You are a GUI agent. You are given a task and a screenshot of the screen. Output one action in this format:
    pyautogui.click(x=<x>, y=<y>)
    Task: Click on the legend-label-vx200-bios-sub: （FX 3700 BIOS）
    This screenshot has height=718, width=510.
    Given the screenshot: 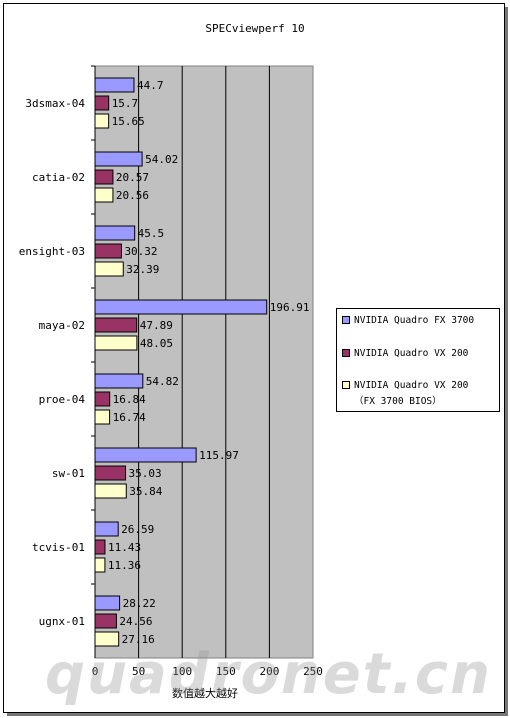 What is the action you would take?
    pyautogui.click(x=398, y=401)
    